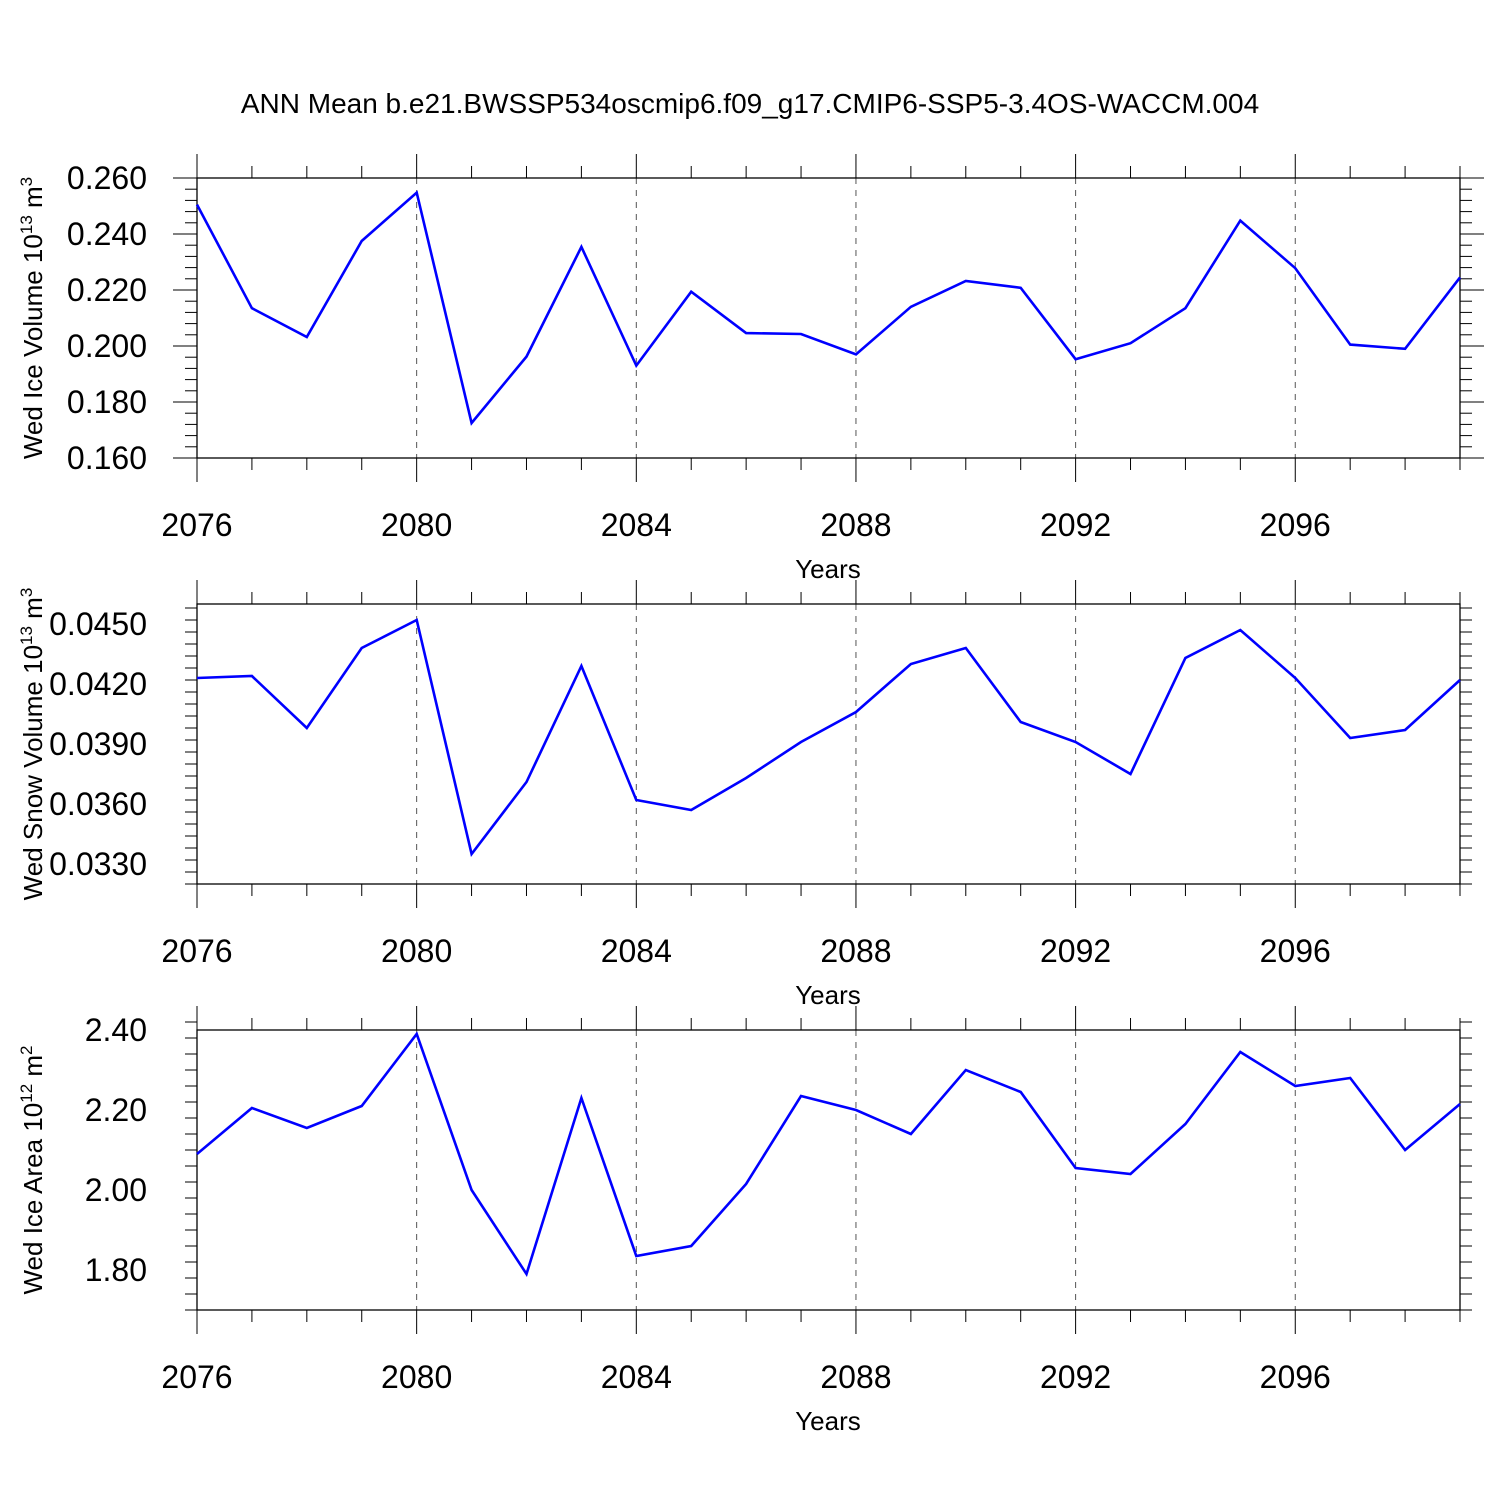  Describe the element at coordinates (98, 624) in the screenshot. I see `y-tick-label: 0.0450` at that location.